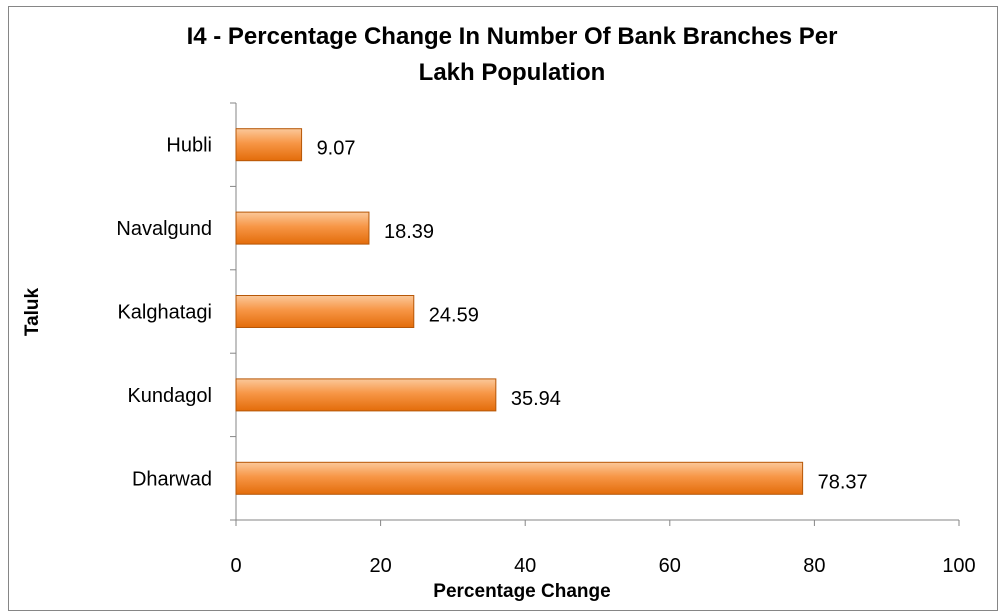 The height and width of the screenshot is (611, 1000). What do you see at coordinates (169, 396) in the screenshot?
I see `y-category-label: Kundagol` at bounding box center [169, 396].